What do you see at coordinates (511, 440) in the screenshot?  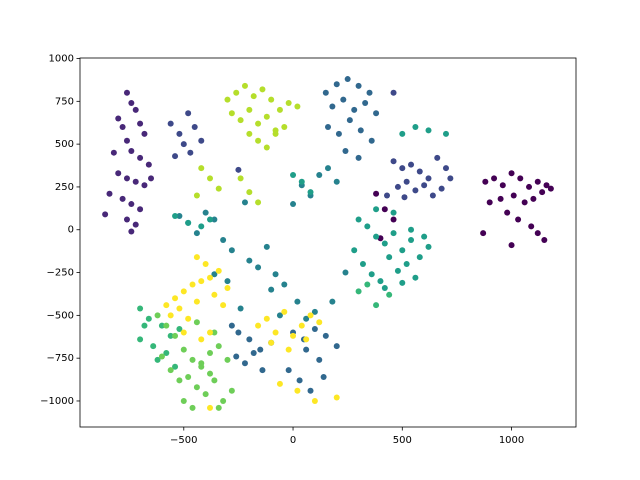 I see `x-tick-label: 1000` at bounding box center [511, 440].